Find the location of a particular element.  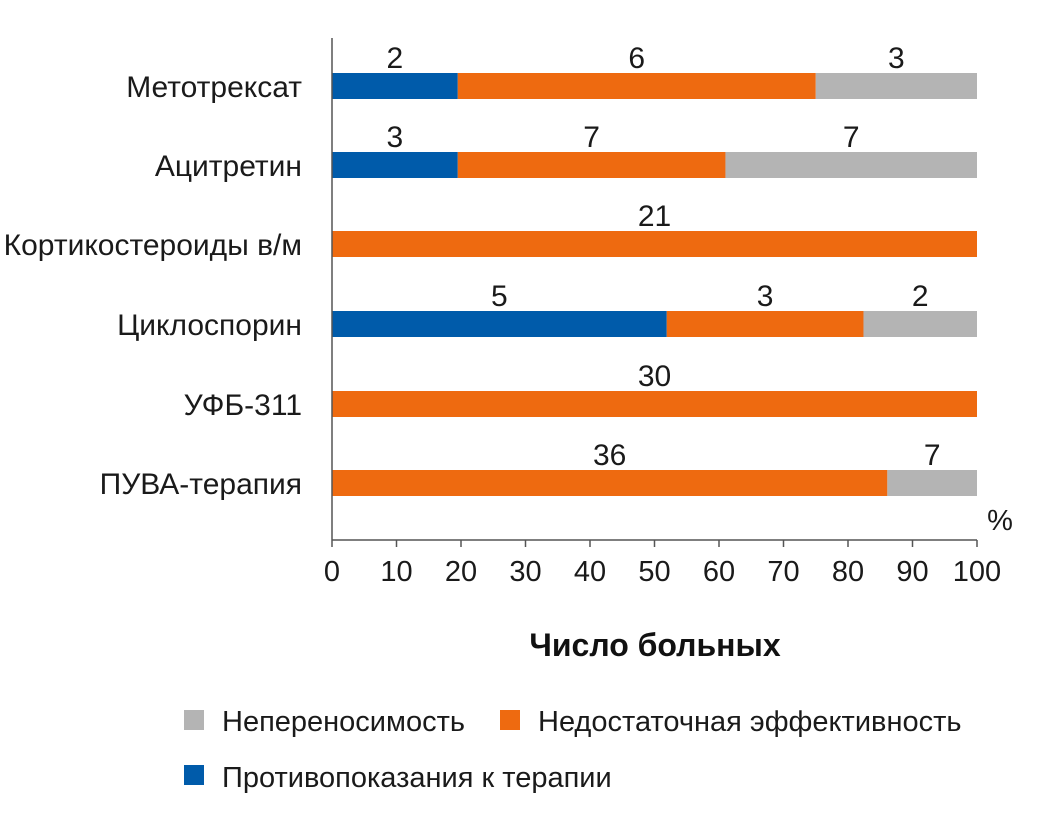

x-axis-ticks: 0 10 20 30 40 50 60 70 80 90 100 is located at coordinates (662, 564).